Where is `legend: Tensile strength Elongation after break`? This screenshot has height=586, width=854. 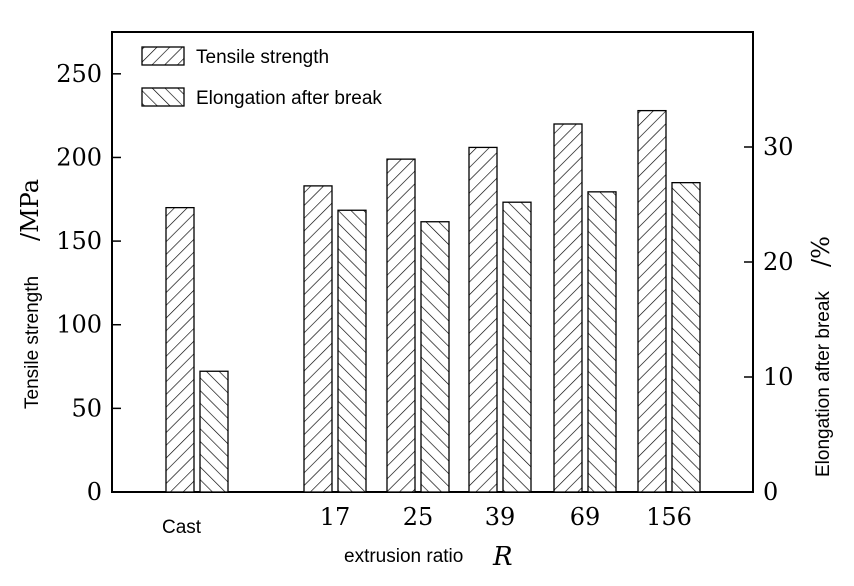 legend: Tensile strength Elongation after break is located at coordinates (261, 77).